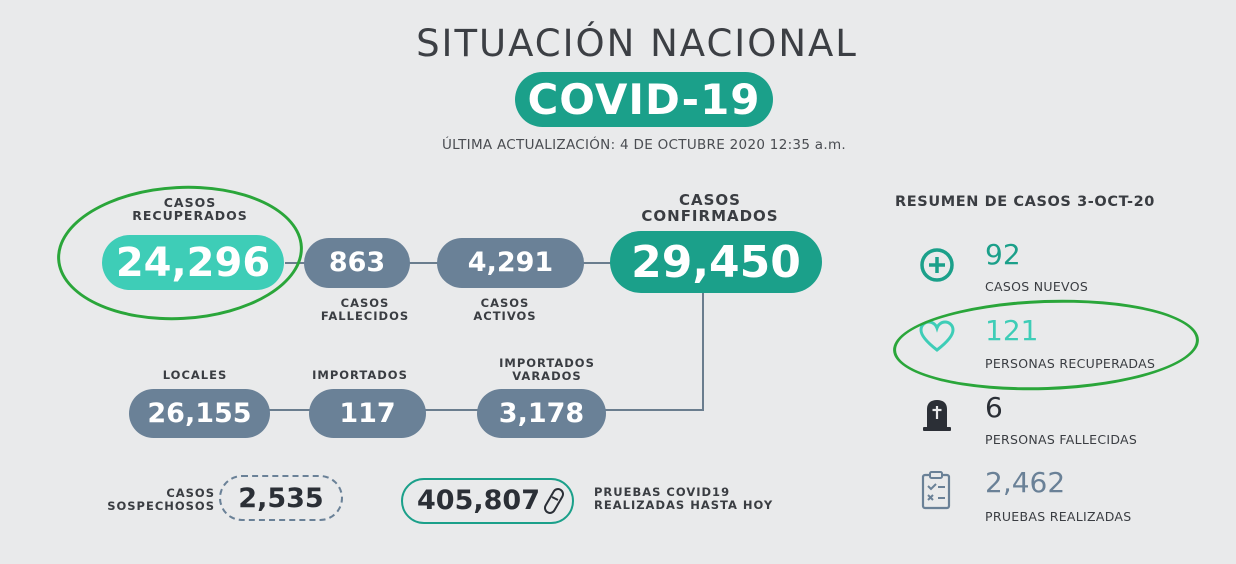  Describe the element at coordinates (367, 413) in the screenshot. I see `importados-value: 117` at that location.